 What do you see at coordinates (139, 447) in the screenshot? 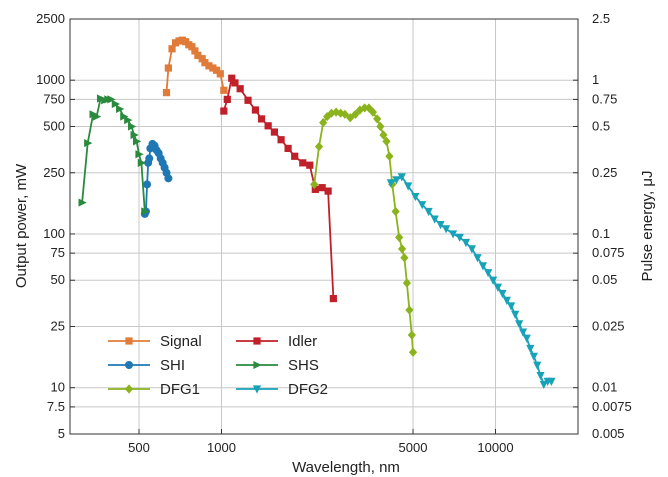
I see `x-tick-label: 500` at bounding box center [139, 447].